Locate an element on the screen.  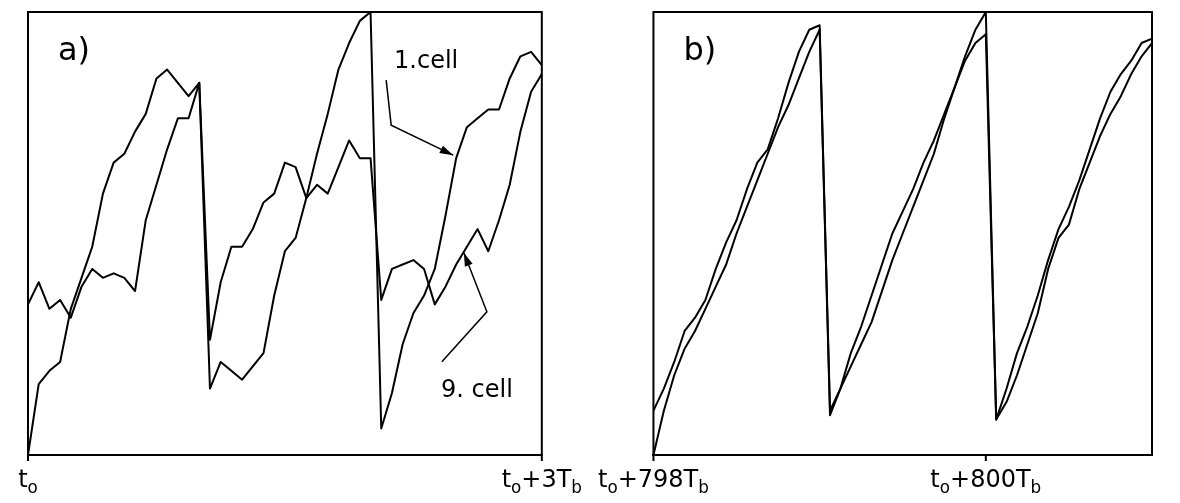
text: 9. cell is located at coordinates (476, 388).